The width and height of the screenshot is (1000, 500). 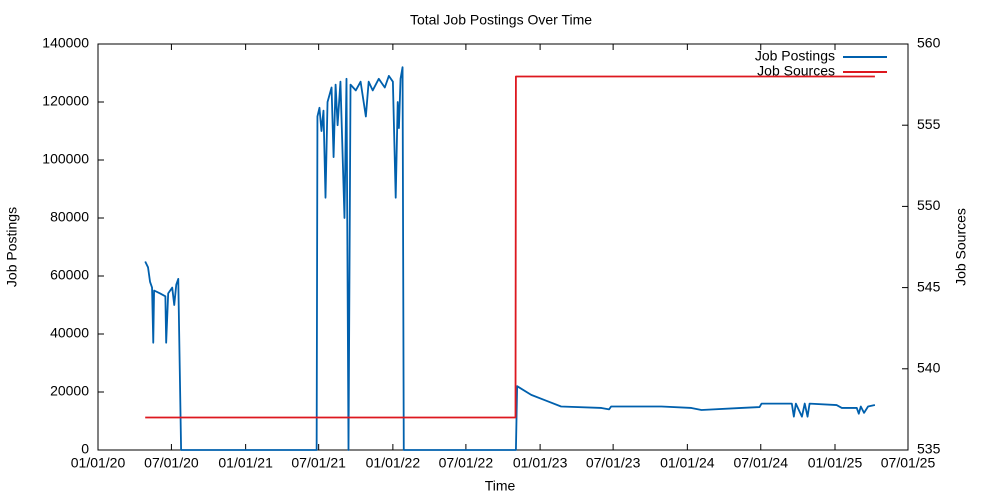 What do you see at coordinates (687, 463) in the screenshot?
I see `x-tick-label: 01/01/24` at bounding box center [687, 463].